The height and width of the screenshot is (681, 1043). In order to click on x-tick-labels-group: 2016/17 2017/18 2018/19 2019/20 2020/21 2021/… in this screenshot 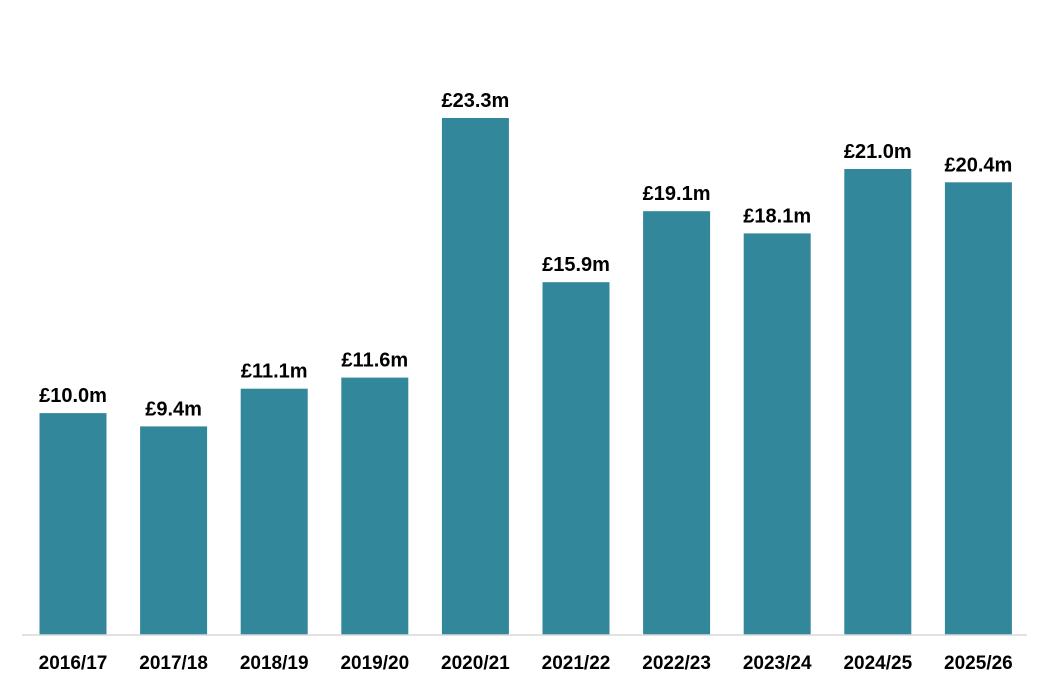, I will do `click(526, 663)`.